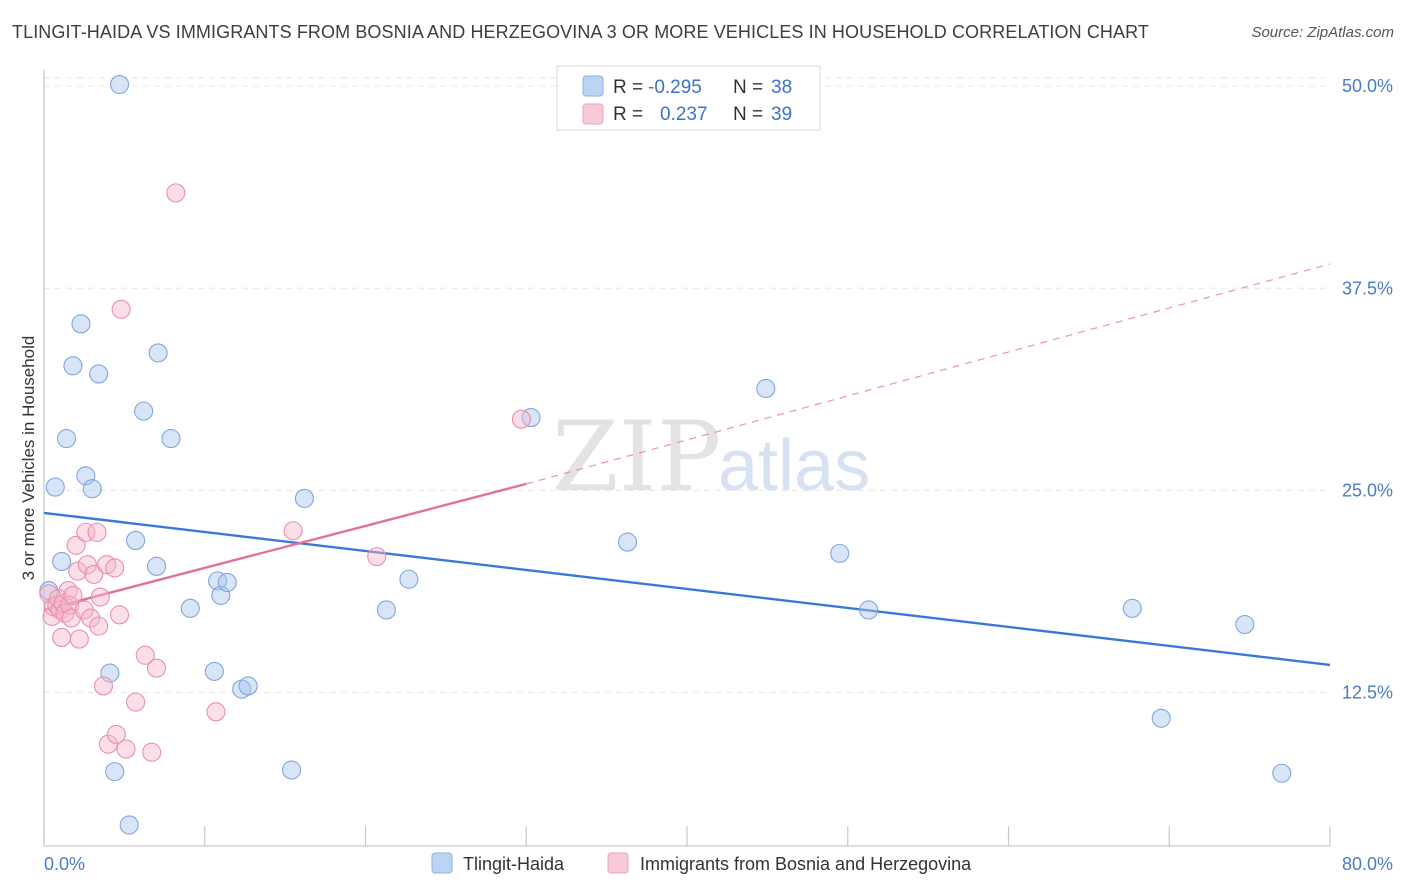  Describe the element at coordinates (628, 114) in the screenshot. I see `legend-r-label-1: R =` at that location.